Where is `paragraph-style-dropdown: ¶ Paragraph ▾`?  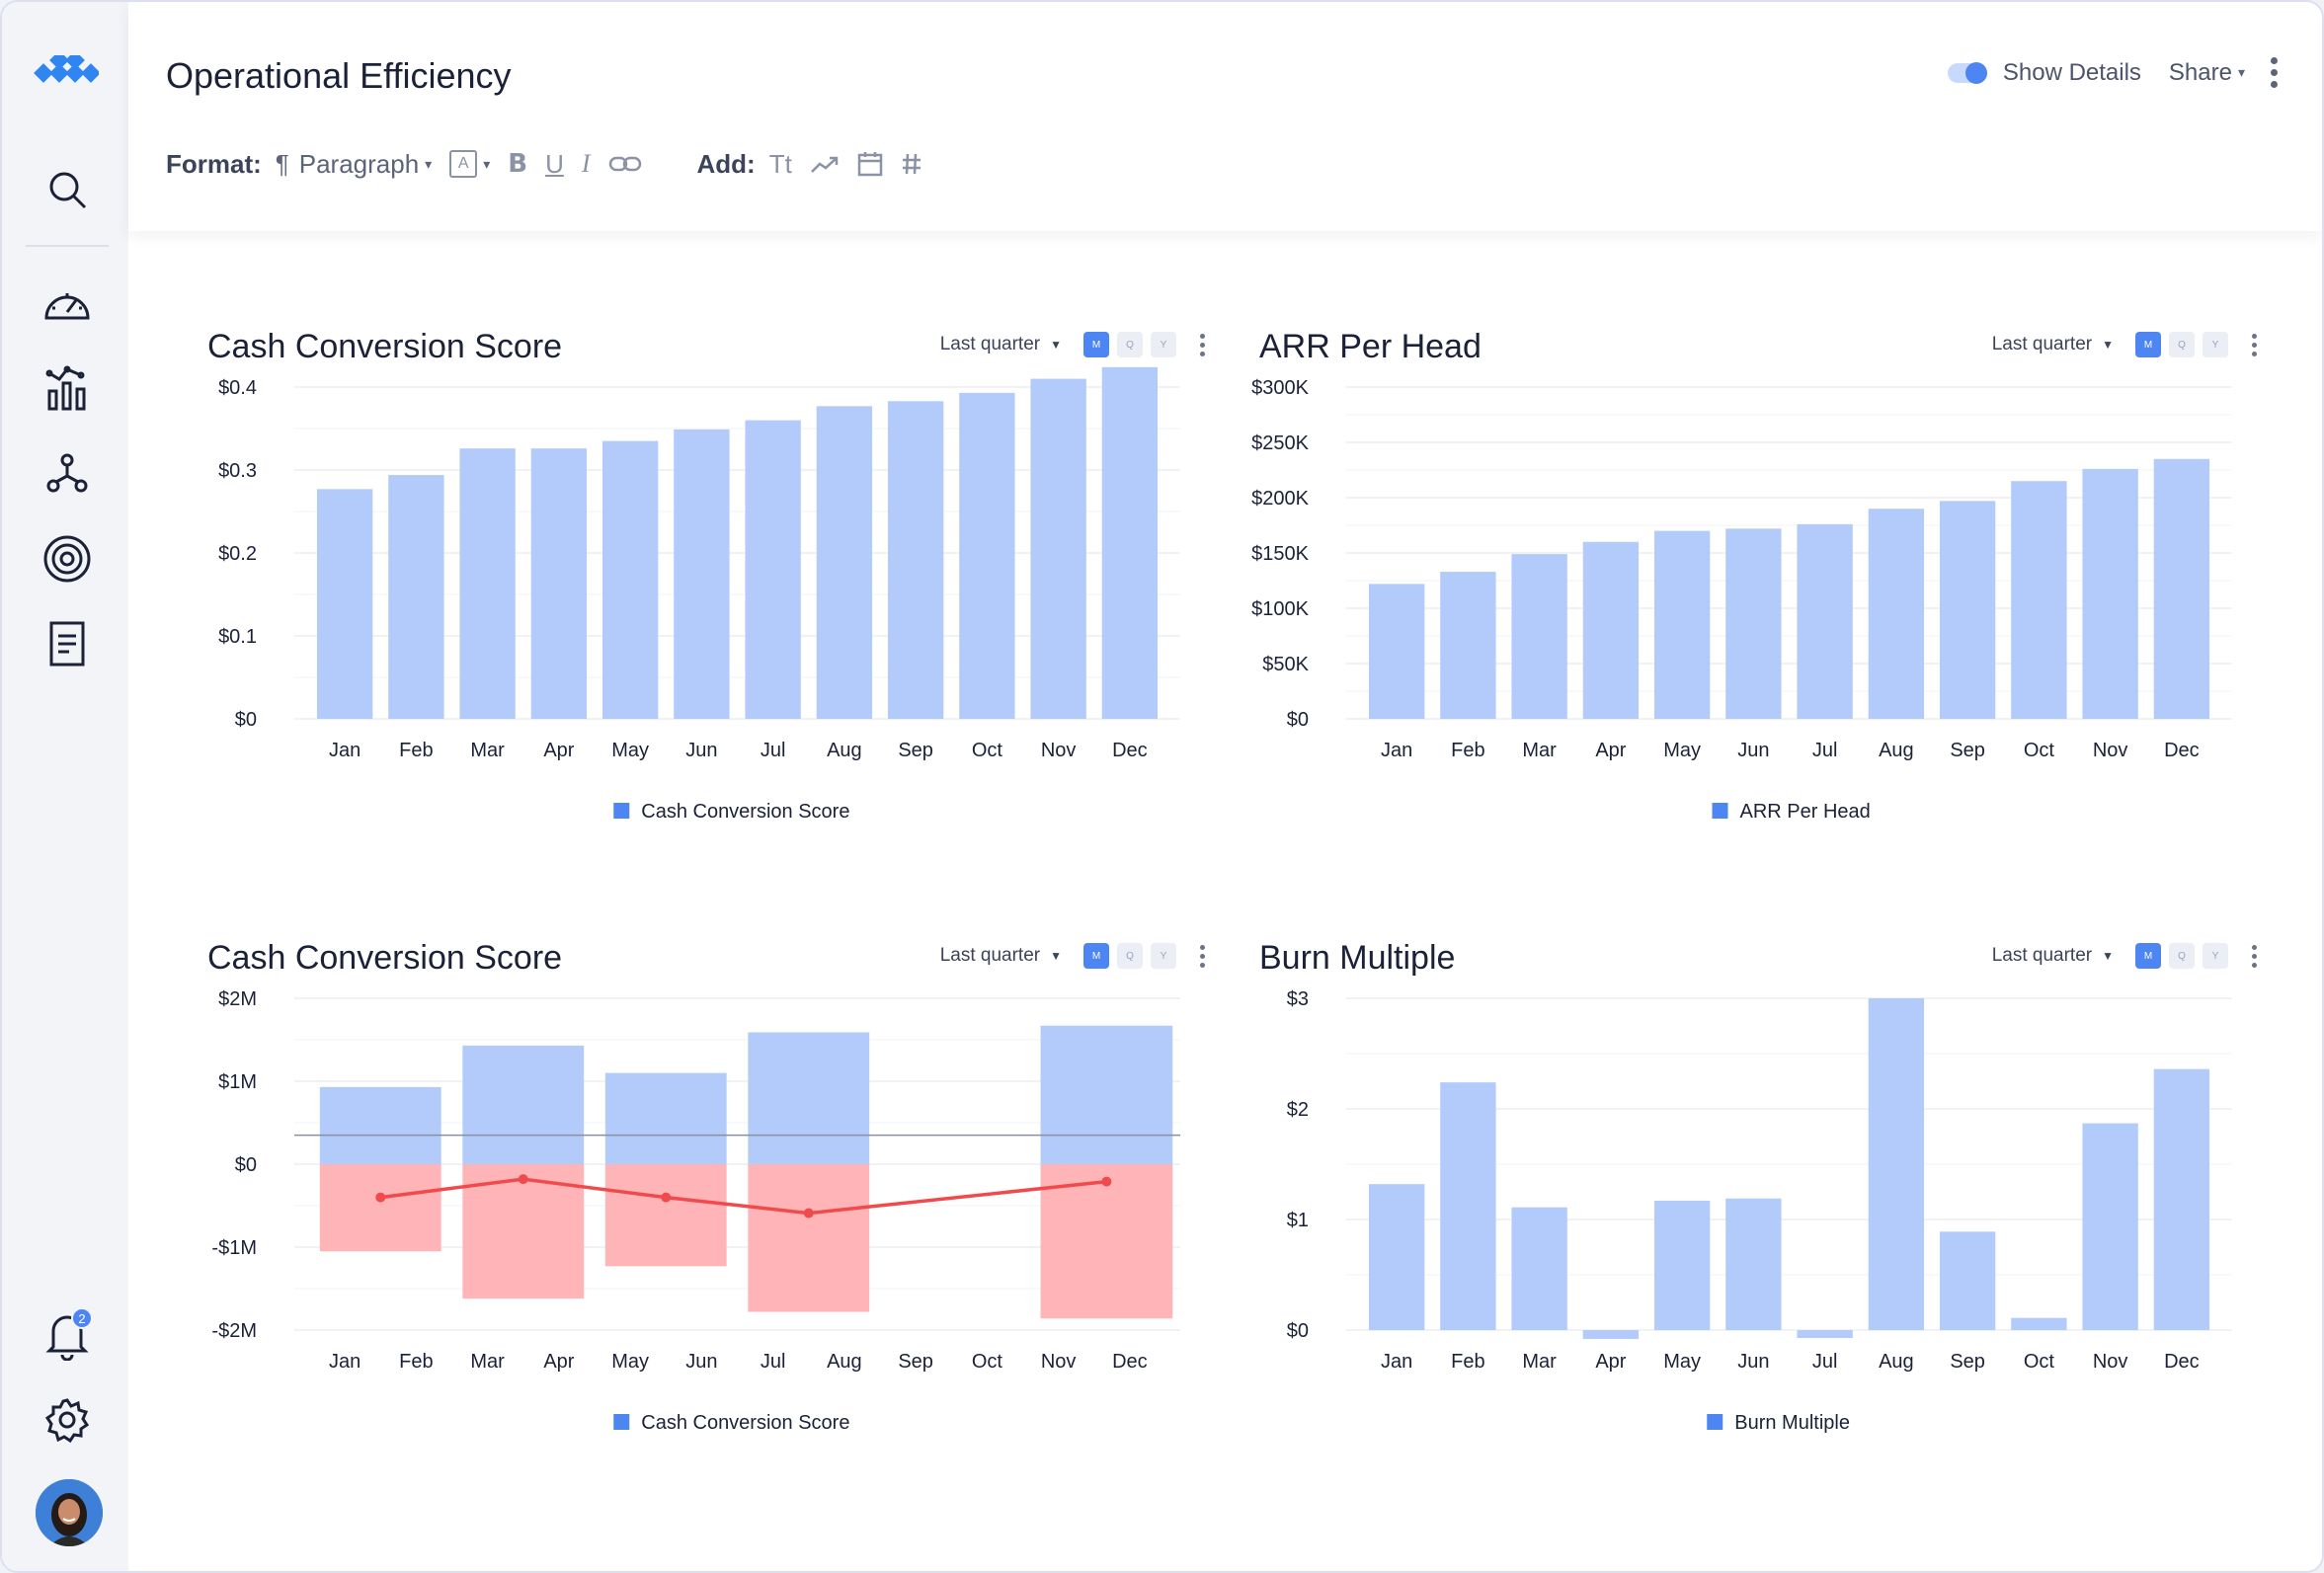
paragraph-style-dropdown: ¶ Paragraph ▾ is located at coordinates (354, 165).